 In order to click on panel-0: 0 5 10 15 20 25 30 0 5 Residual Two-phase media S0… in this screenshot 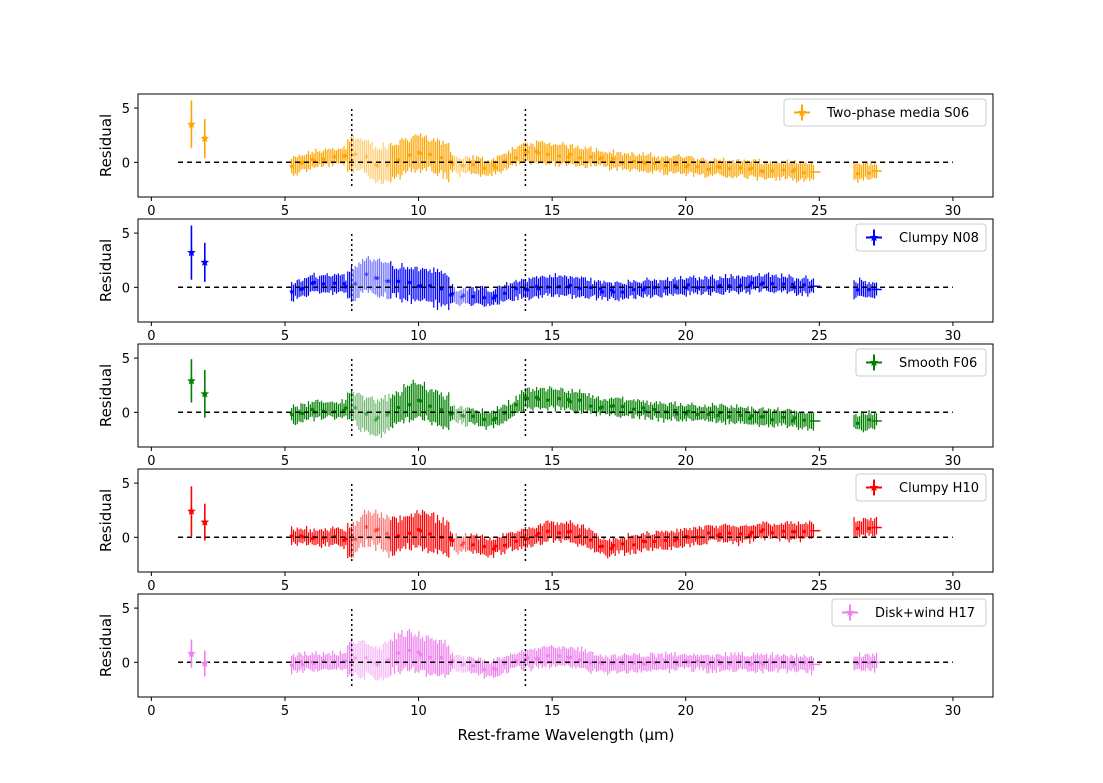, I will do `click(545, 156)`.